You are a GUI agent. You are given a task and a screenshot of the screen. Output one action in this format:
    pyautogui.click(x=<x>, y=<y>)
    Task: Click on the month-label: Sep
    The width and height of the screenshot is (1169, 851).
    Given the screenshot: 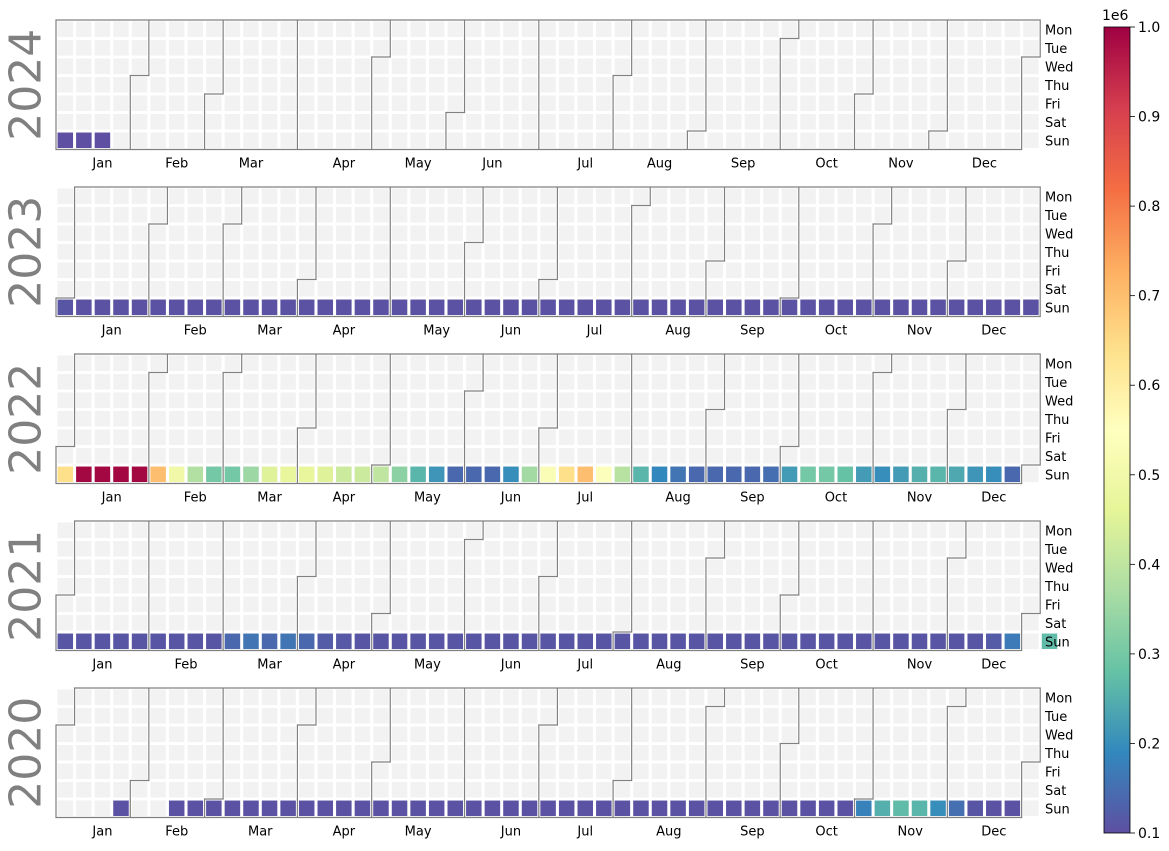 What is the action you would take?
    pyautogui.click(x=752, y=832)
    